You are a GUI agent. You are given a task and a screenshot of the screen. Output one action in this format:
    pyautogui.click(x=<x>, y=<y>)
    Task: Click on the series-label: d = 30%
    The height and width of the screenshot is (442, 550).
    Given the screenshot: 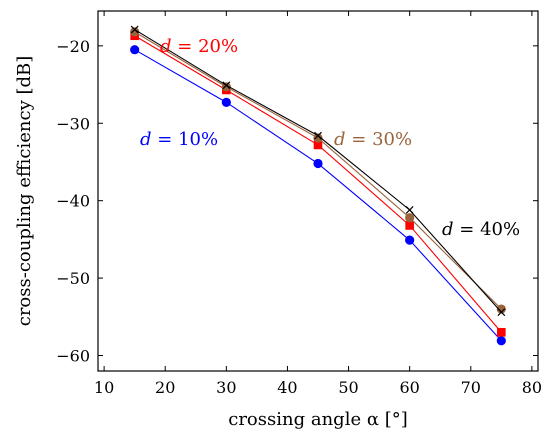 What is the action you would take?
    pyautogui.click(x=373, y=139)
    